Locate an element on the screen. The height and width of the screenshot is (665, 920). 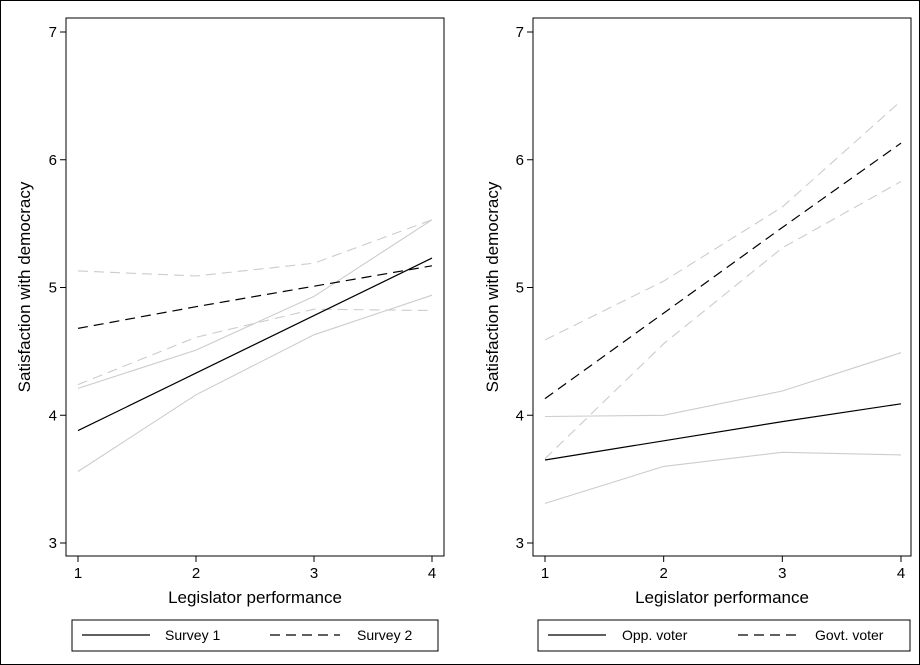
left-x-axis-title: Legislator performance is located at coordinates (255, 597).